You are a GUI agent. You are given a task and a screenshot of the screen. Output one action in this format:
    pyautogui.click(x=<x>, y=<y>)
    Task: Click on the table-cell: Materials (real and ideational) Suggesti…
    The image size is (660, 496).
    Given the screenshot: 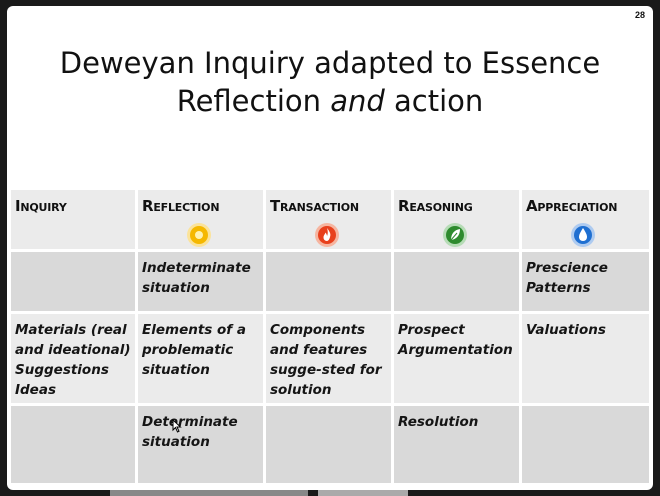 What is the action you would take?
    pyautogui.click(x=73, y=358)
    